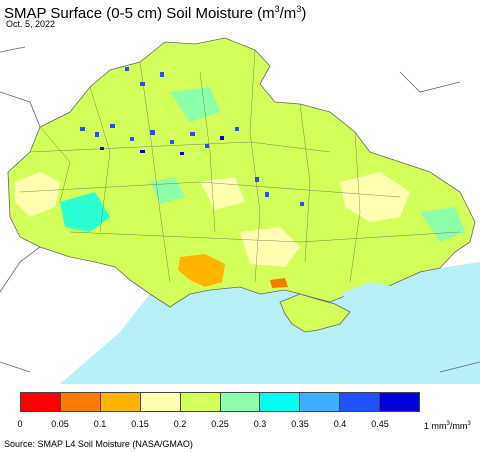 The image size is (480, 452). Describe the element at coordinates (60, 424) in the screenshot. I see `legend-tick-label: 0.05` at that location.